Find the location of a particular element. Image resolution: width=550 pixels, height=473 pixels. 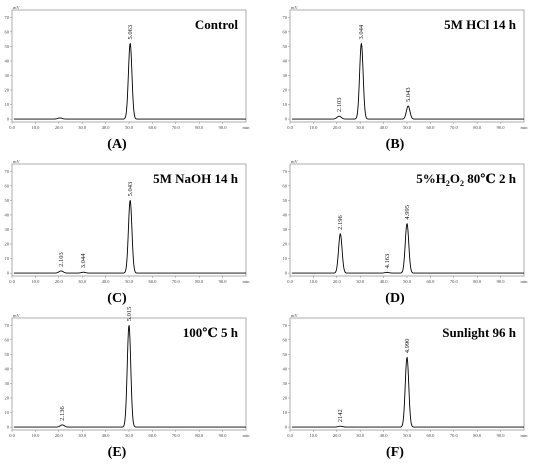

peak-retention-label: 2.103 is located at coordinates (339, 105).